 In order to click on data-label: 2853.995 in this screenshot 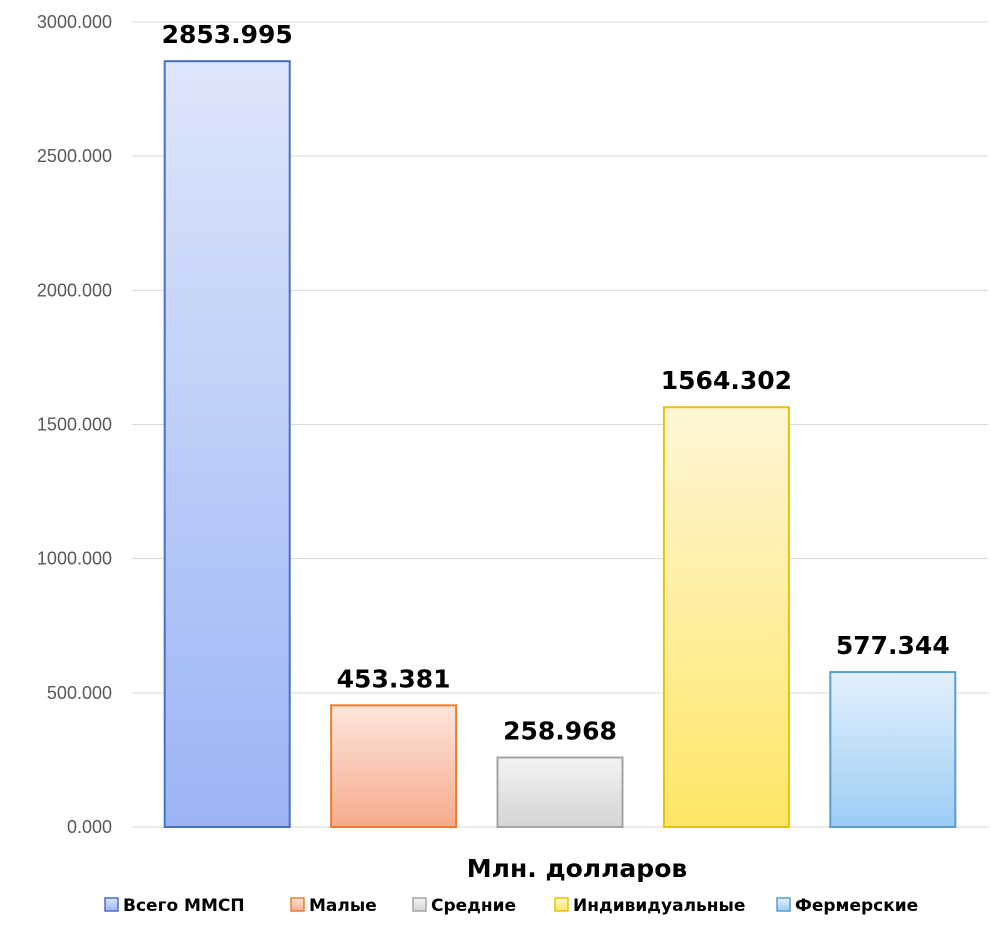, I will do `click(227, 34)`.